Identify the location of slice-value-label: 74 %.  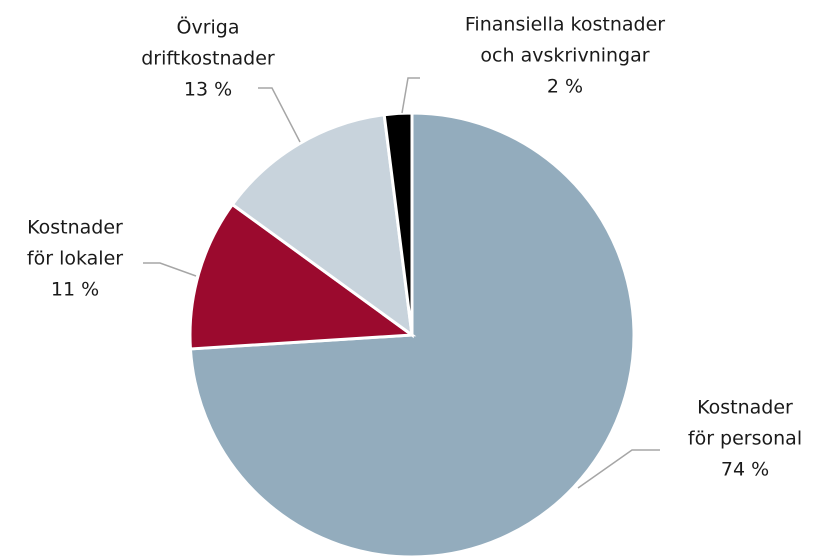
(745, 470).